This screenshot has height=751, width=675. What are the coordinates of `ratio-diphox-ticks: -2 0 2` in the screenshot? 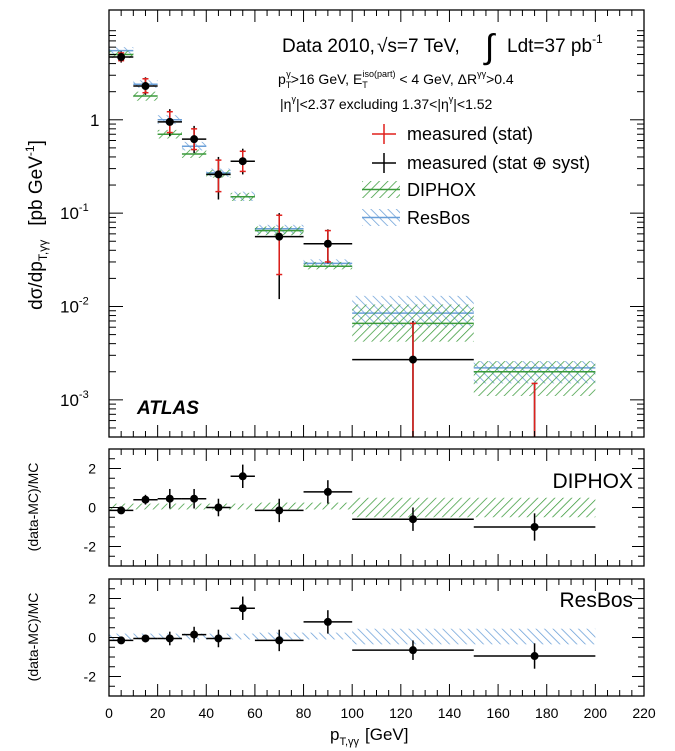 It's located at (364, 507).